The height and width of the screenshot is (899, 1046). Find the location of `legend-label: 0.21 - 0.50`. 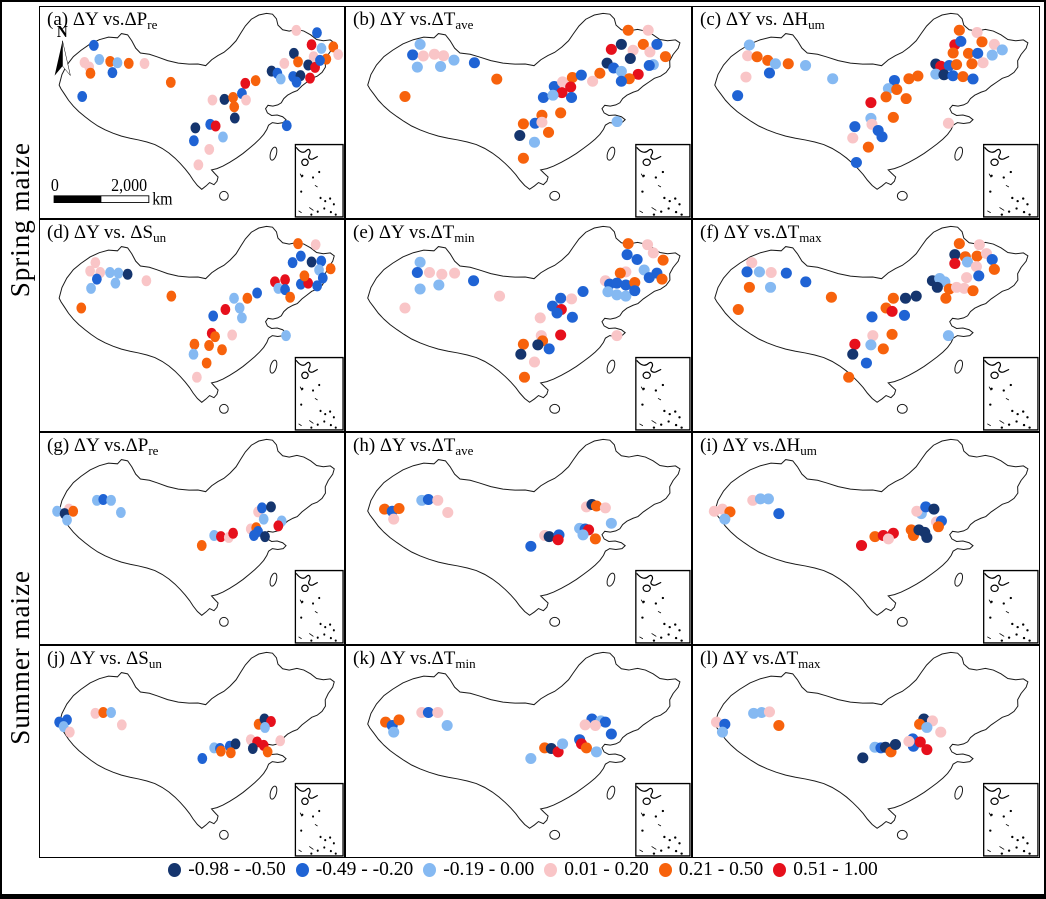

legend-label: 0.21 - 0.50 is located at coordinates (721, 869).